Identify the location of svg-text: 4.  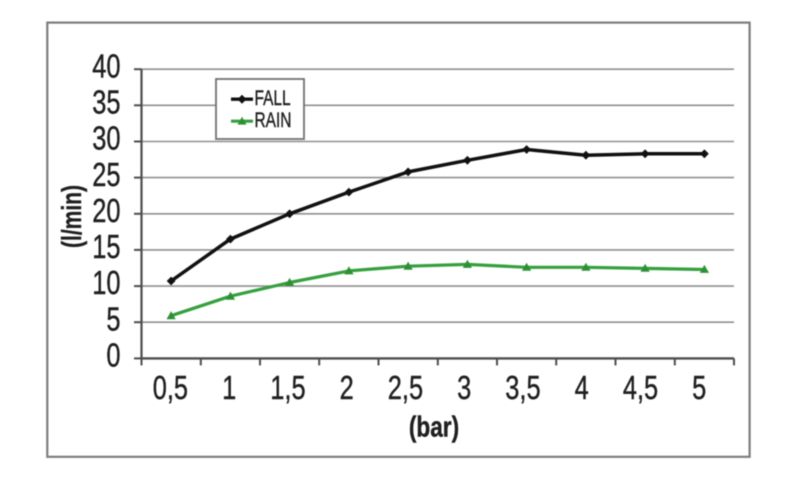
(582, 388).